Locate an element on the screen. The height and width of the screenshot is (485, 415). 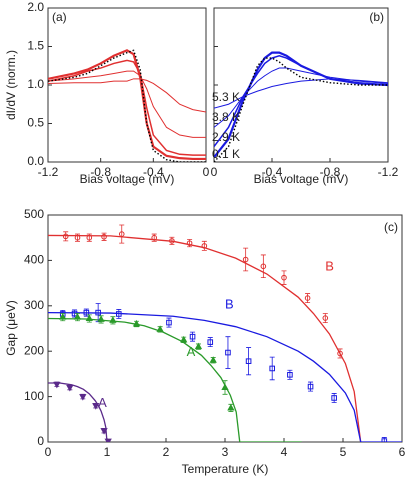
panel-label: (b) is located at coordinates (376, 17).